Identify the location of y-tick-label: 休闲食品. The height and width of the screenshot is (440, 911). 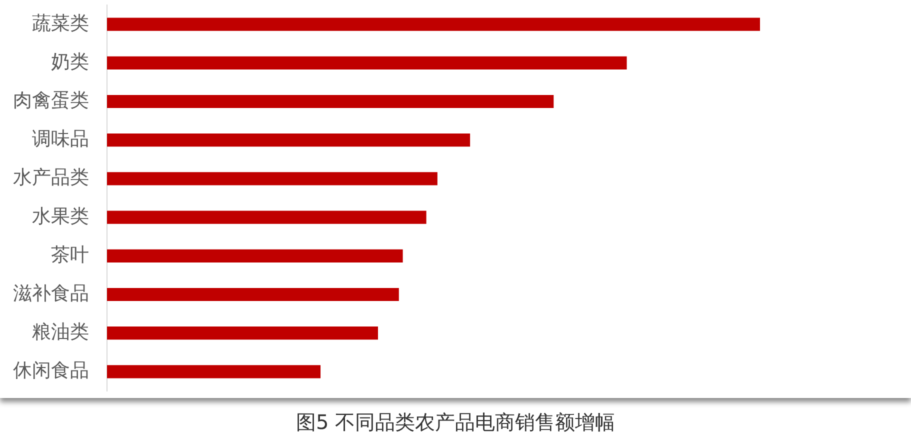
(51, 371).